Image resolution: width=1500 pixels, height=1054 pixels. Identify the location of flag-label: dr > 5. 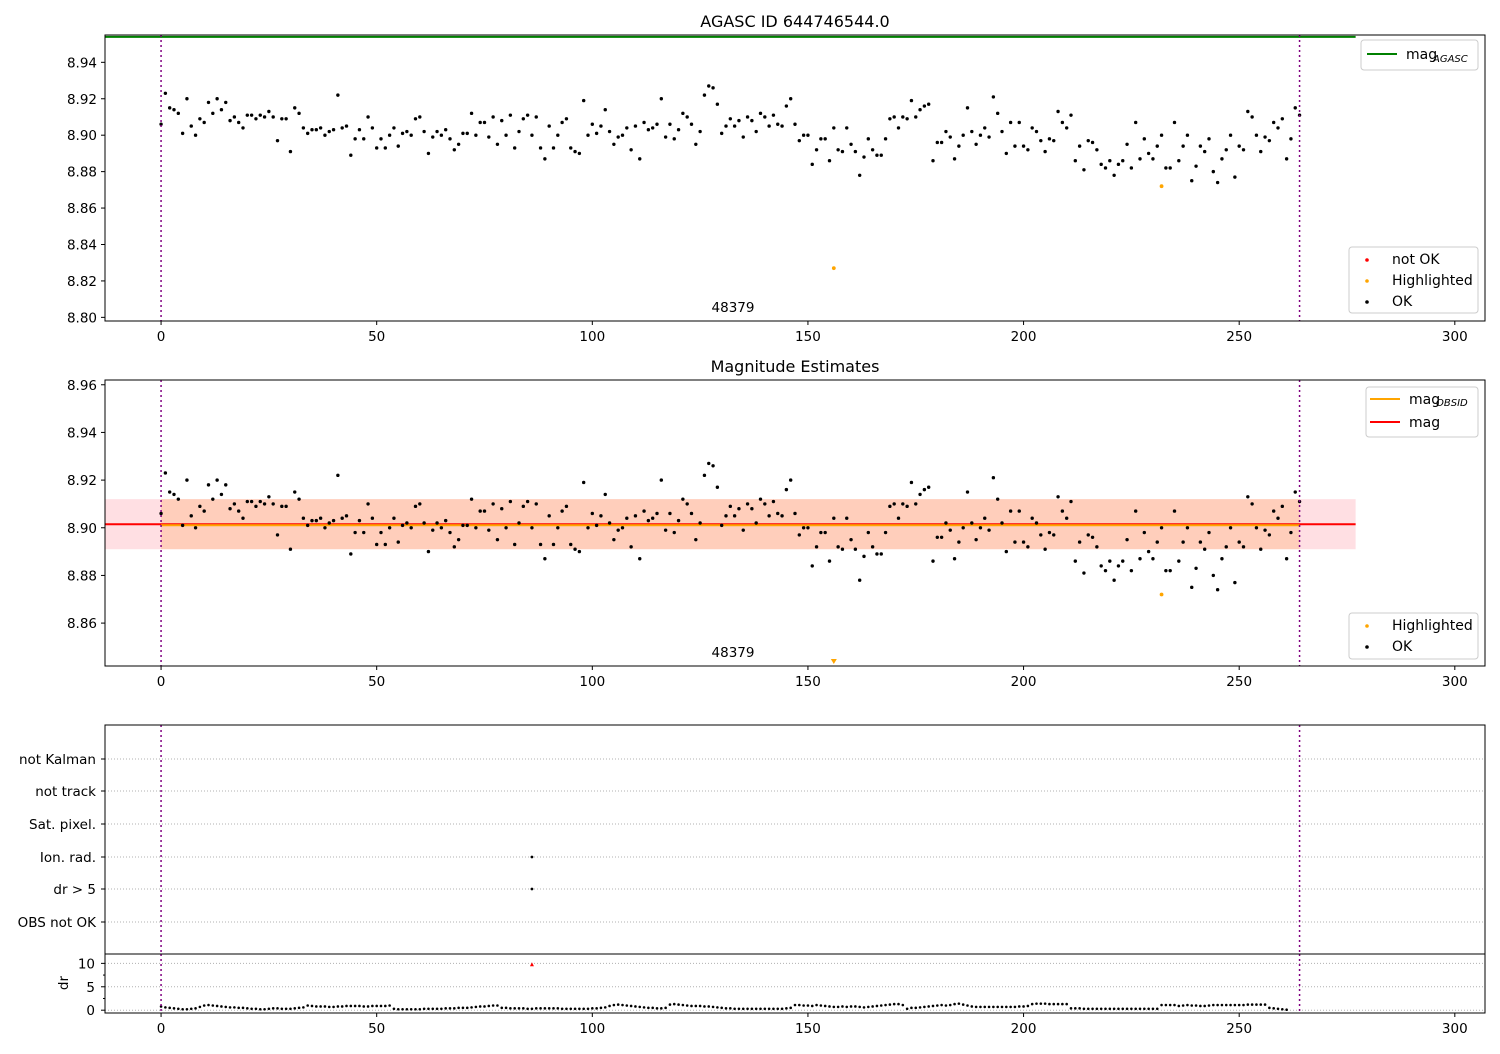
(74, 890).